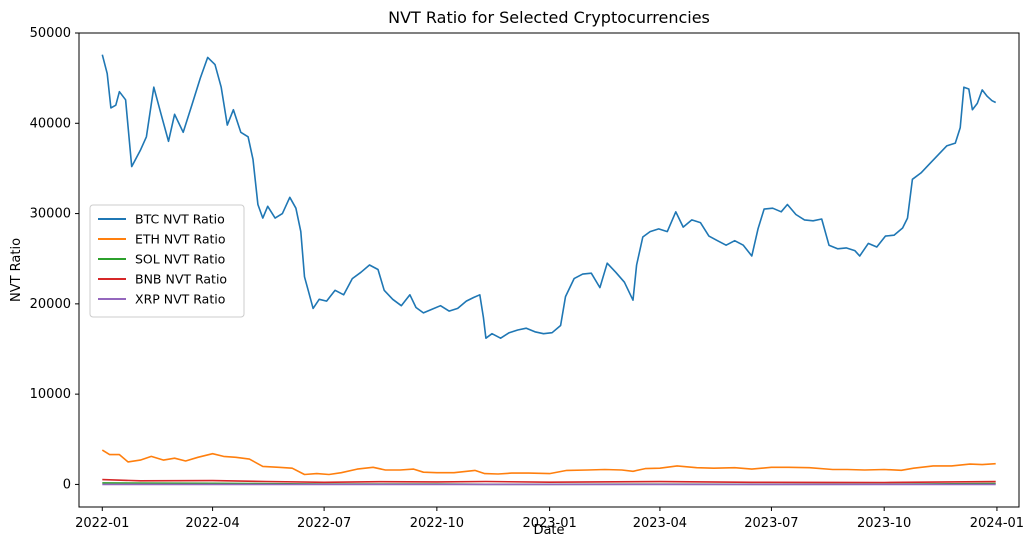 This screenshot has height=547, width=1023. What do you see at coordinates (212, 523) in the screenshot?
I see `x-tick-label: 2022-04` at bounding box center [212, 523].